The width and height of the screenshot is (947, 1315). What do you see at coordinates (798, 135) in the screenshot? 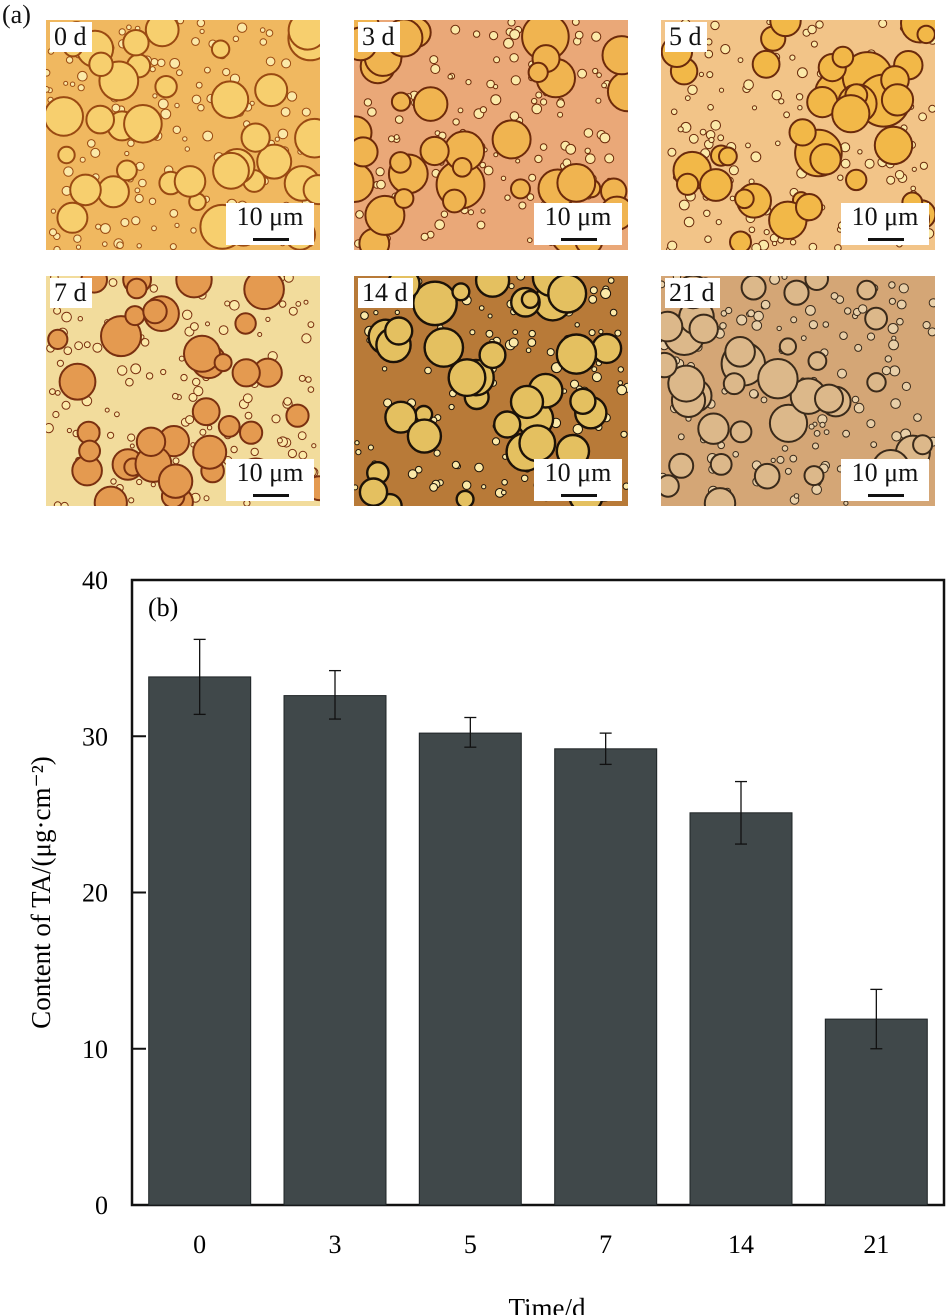
I see `micrograph-2: 5 d 10 μm` at bounding box center [798, 135].